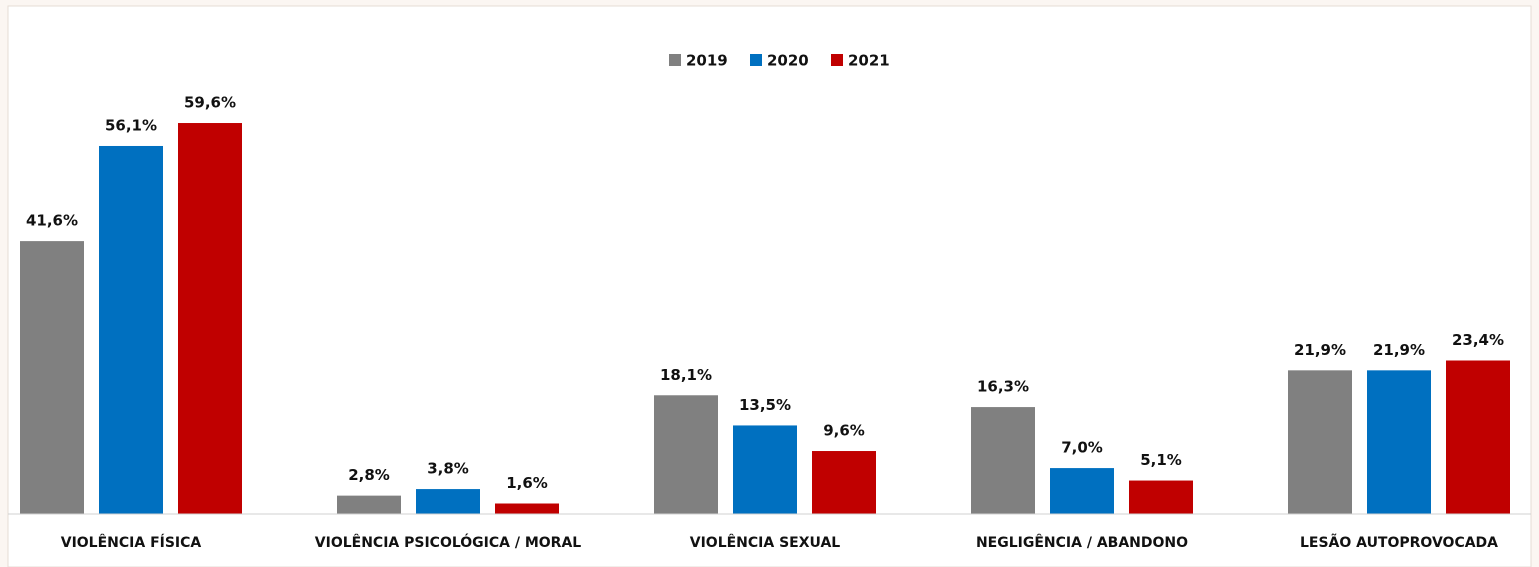 Image resolution: width=1539 pixels, height=567 pixels. I want to click on data-label: 5,1%, so click(1161, 460).